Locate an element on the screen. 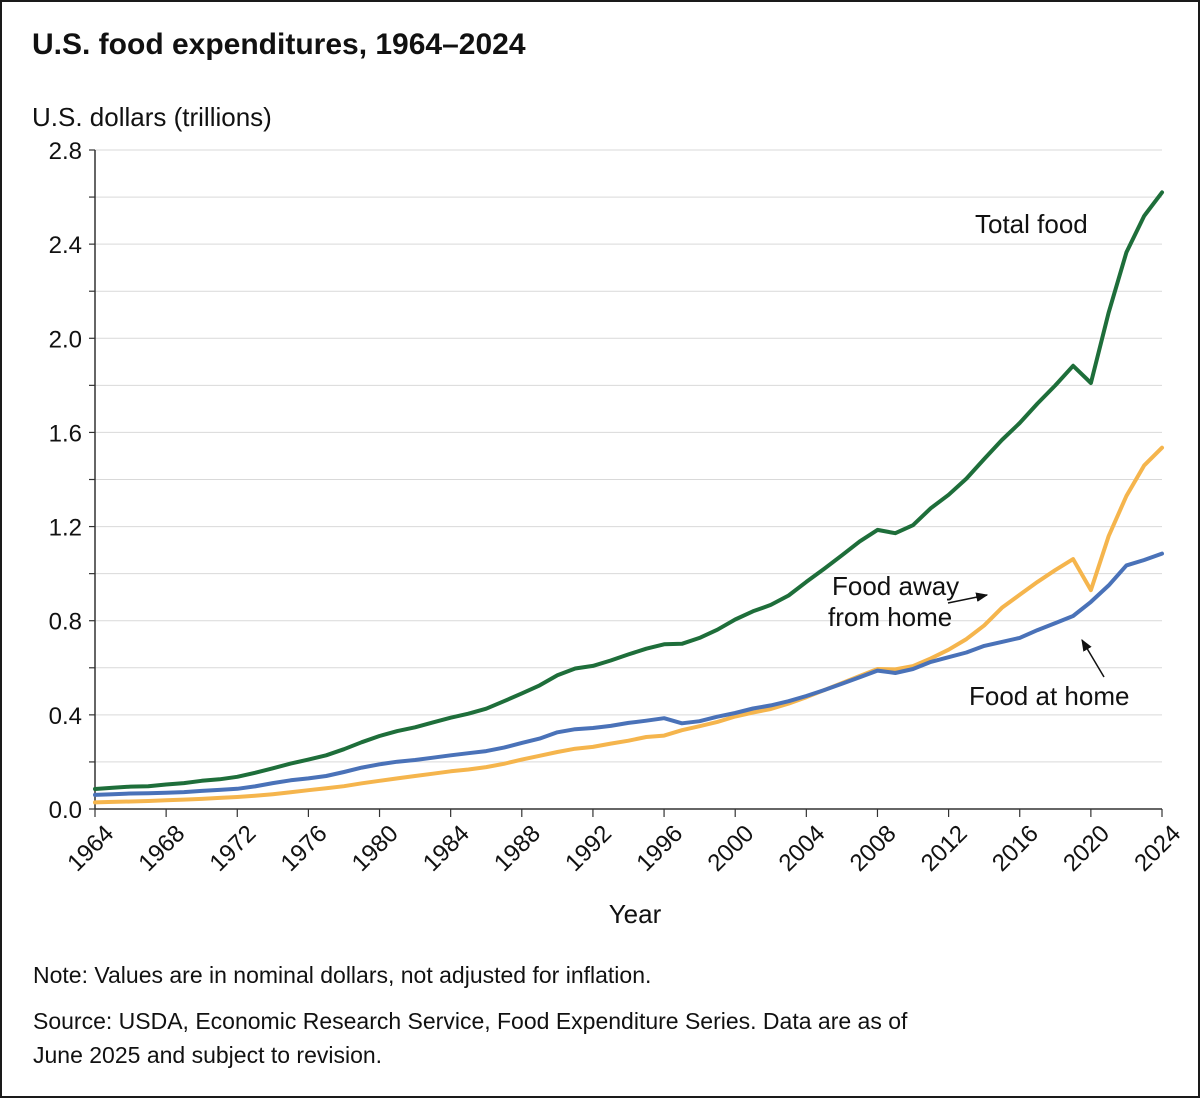 The height and width of the screenshot is (1098, 1200). y-tick-label: 1.6 is located at coordinates (65, 433).